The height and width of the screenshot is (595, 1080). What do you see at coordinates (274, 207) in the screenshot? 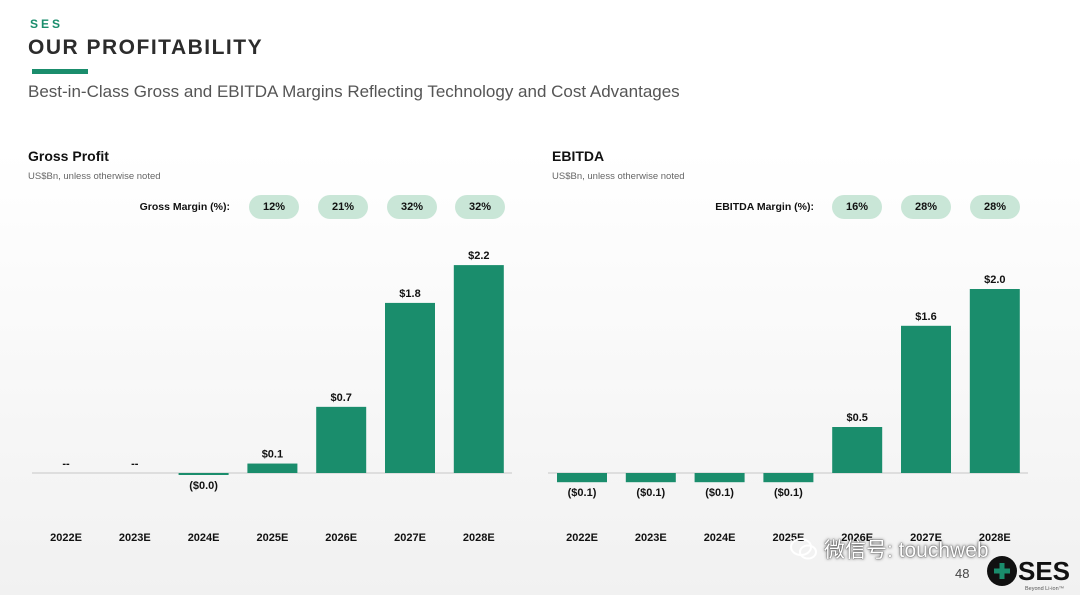
I see `gross-margin-pill: 12%` at bounding box center [274, 207].